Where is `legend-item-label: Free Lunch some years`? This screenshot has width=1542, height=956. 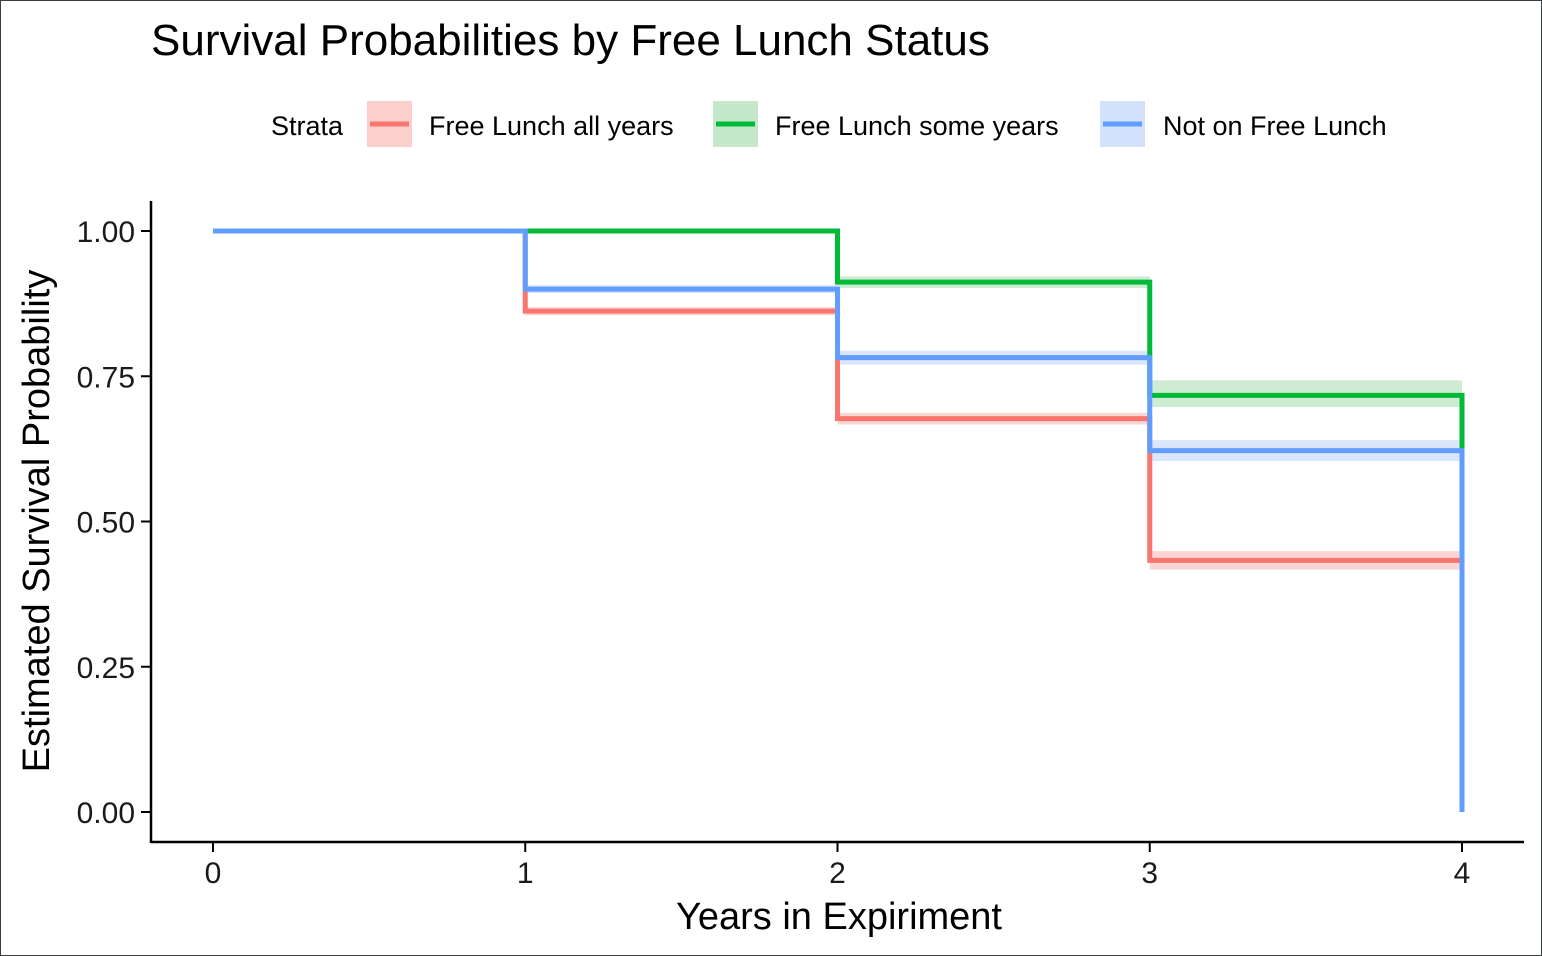
legend-item-label: Free Lunch some years is located at coordinates (917, 126).